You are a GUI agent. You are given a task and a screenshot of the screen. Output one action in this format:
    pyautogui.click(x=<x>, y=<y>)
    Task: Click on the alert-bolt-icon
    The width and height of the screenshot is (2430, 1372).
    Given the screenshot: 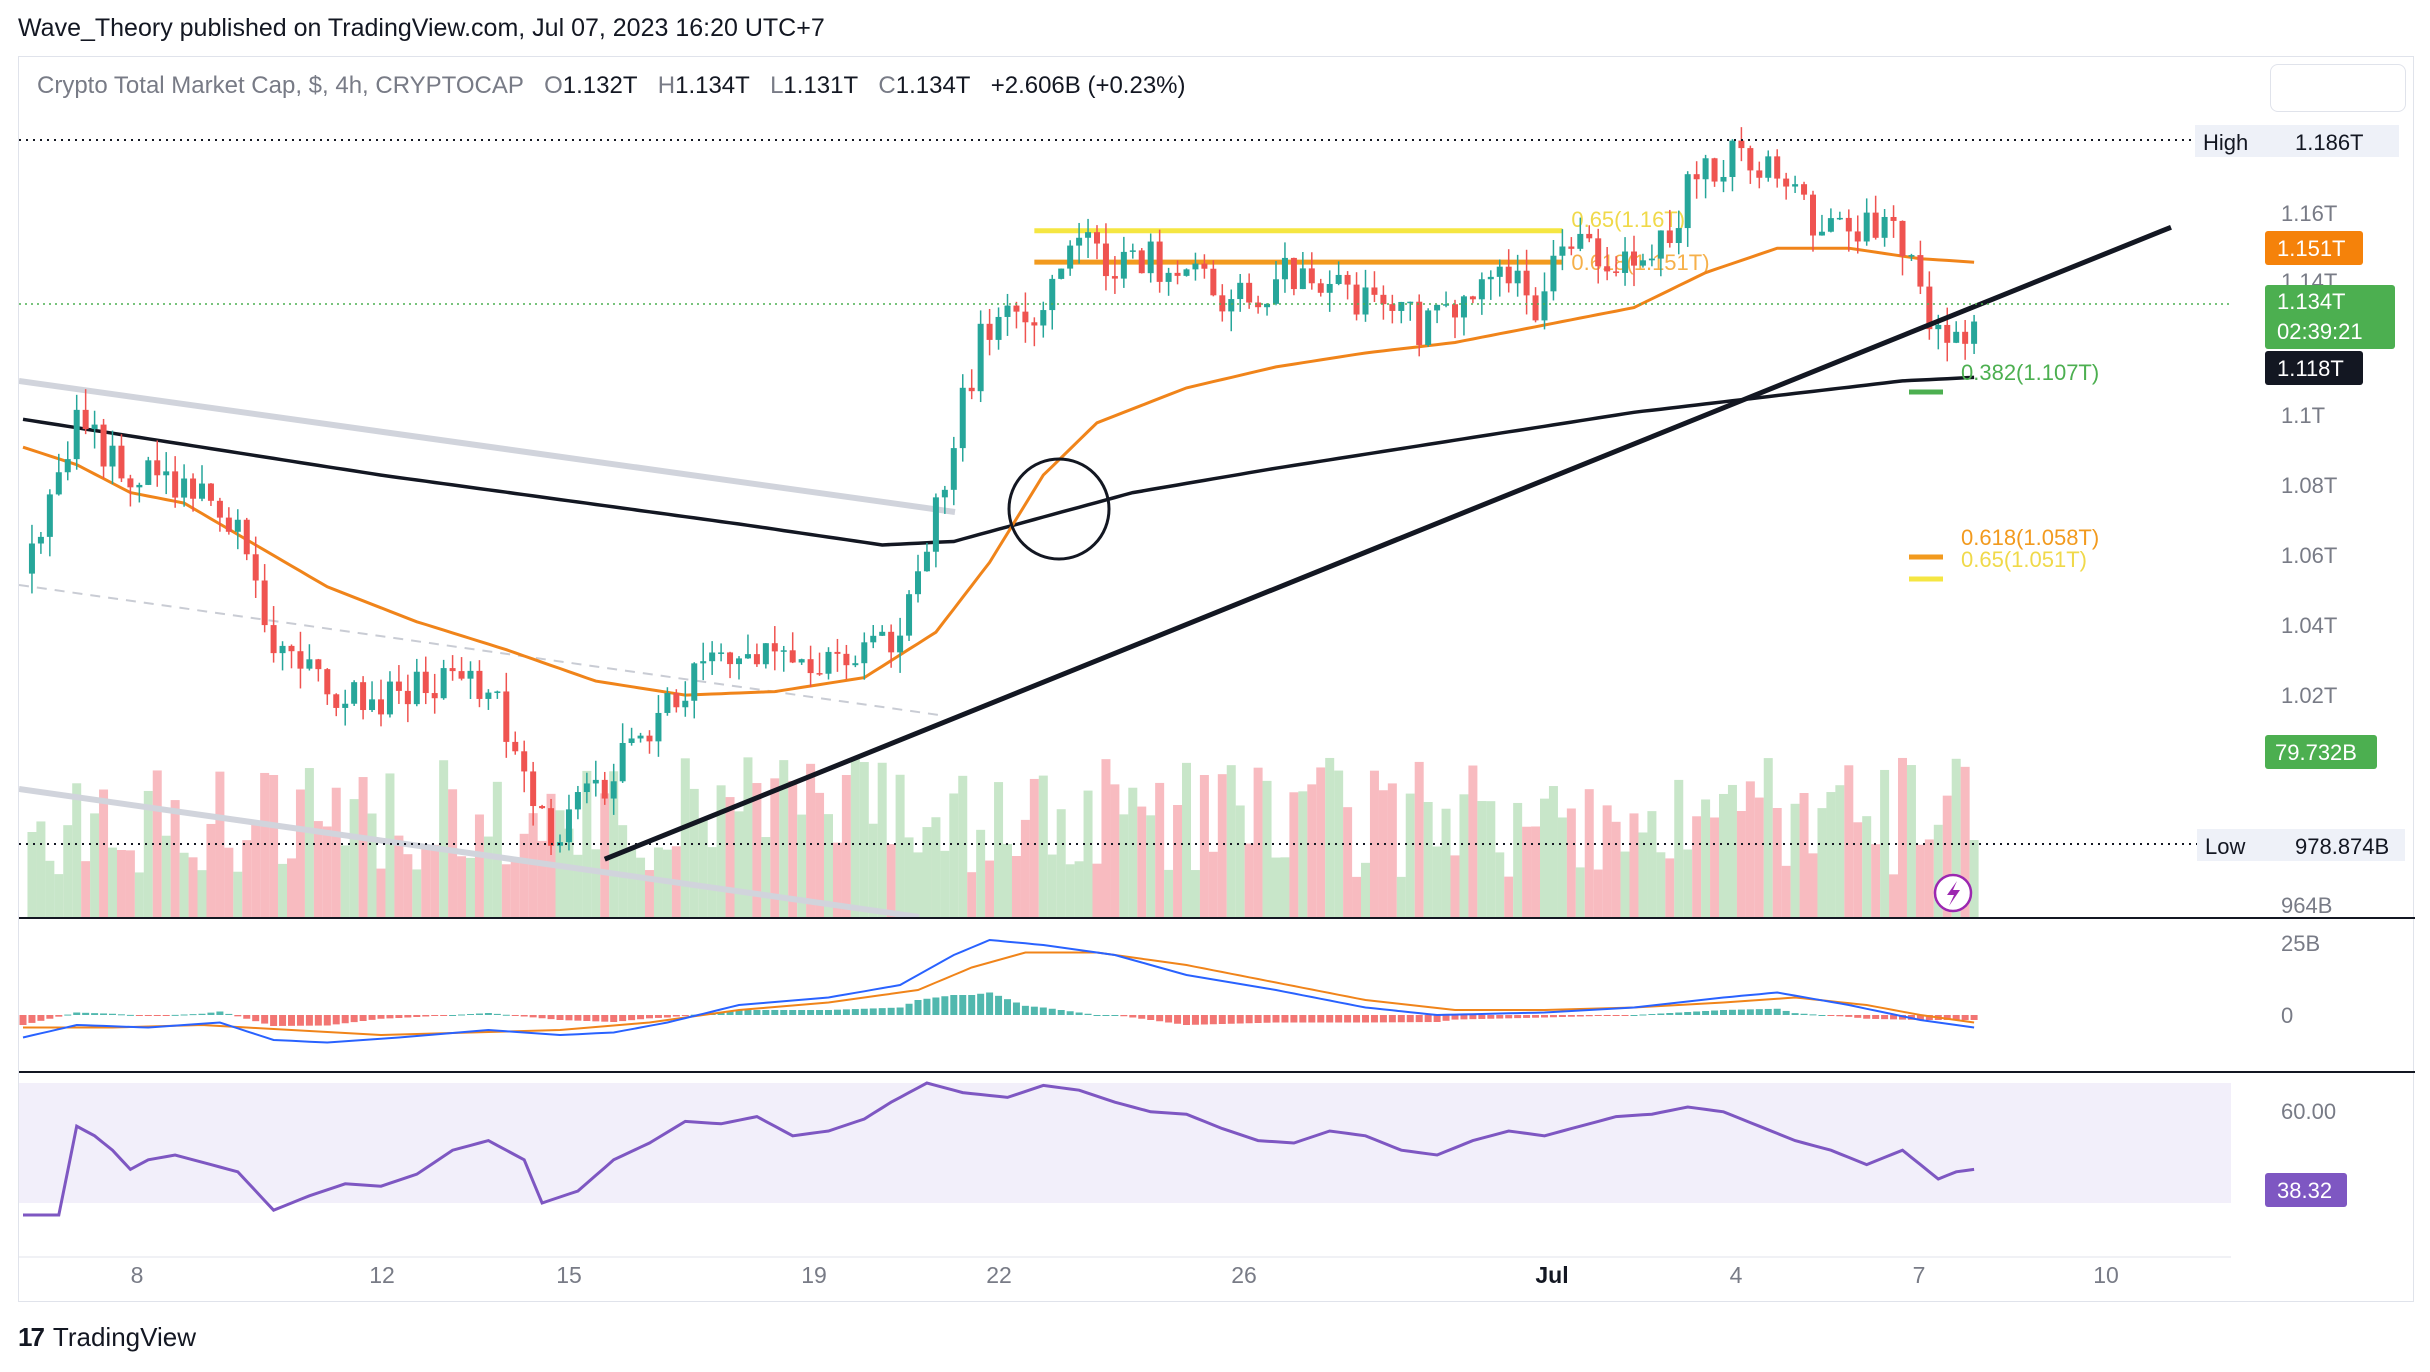 What is the action you would take?
    pyautogui.click(x=1953, y=893)
    